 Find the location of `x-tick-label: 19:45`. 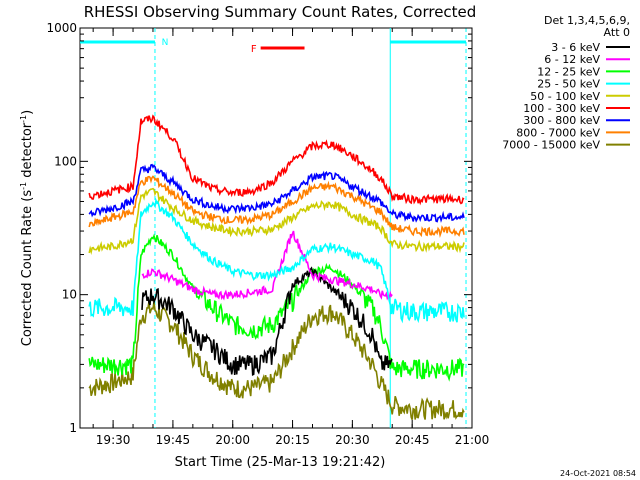

x-tick-label: 19:45 is located at coordinates (173, 440).